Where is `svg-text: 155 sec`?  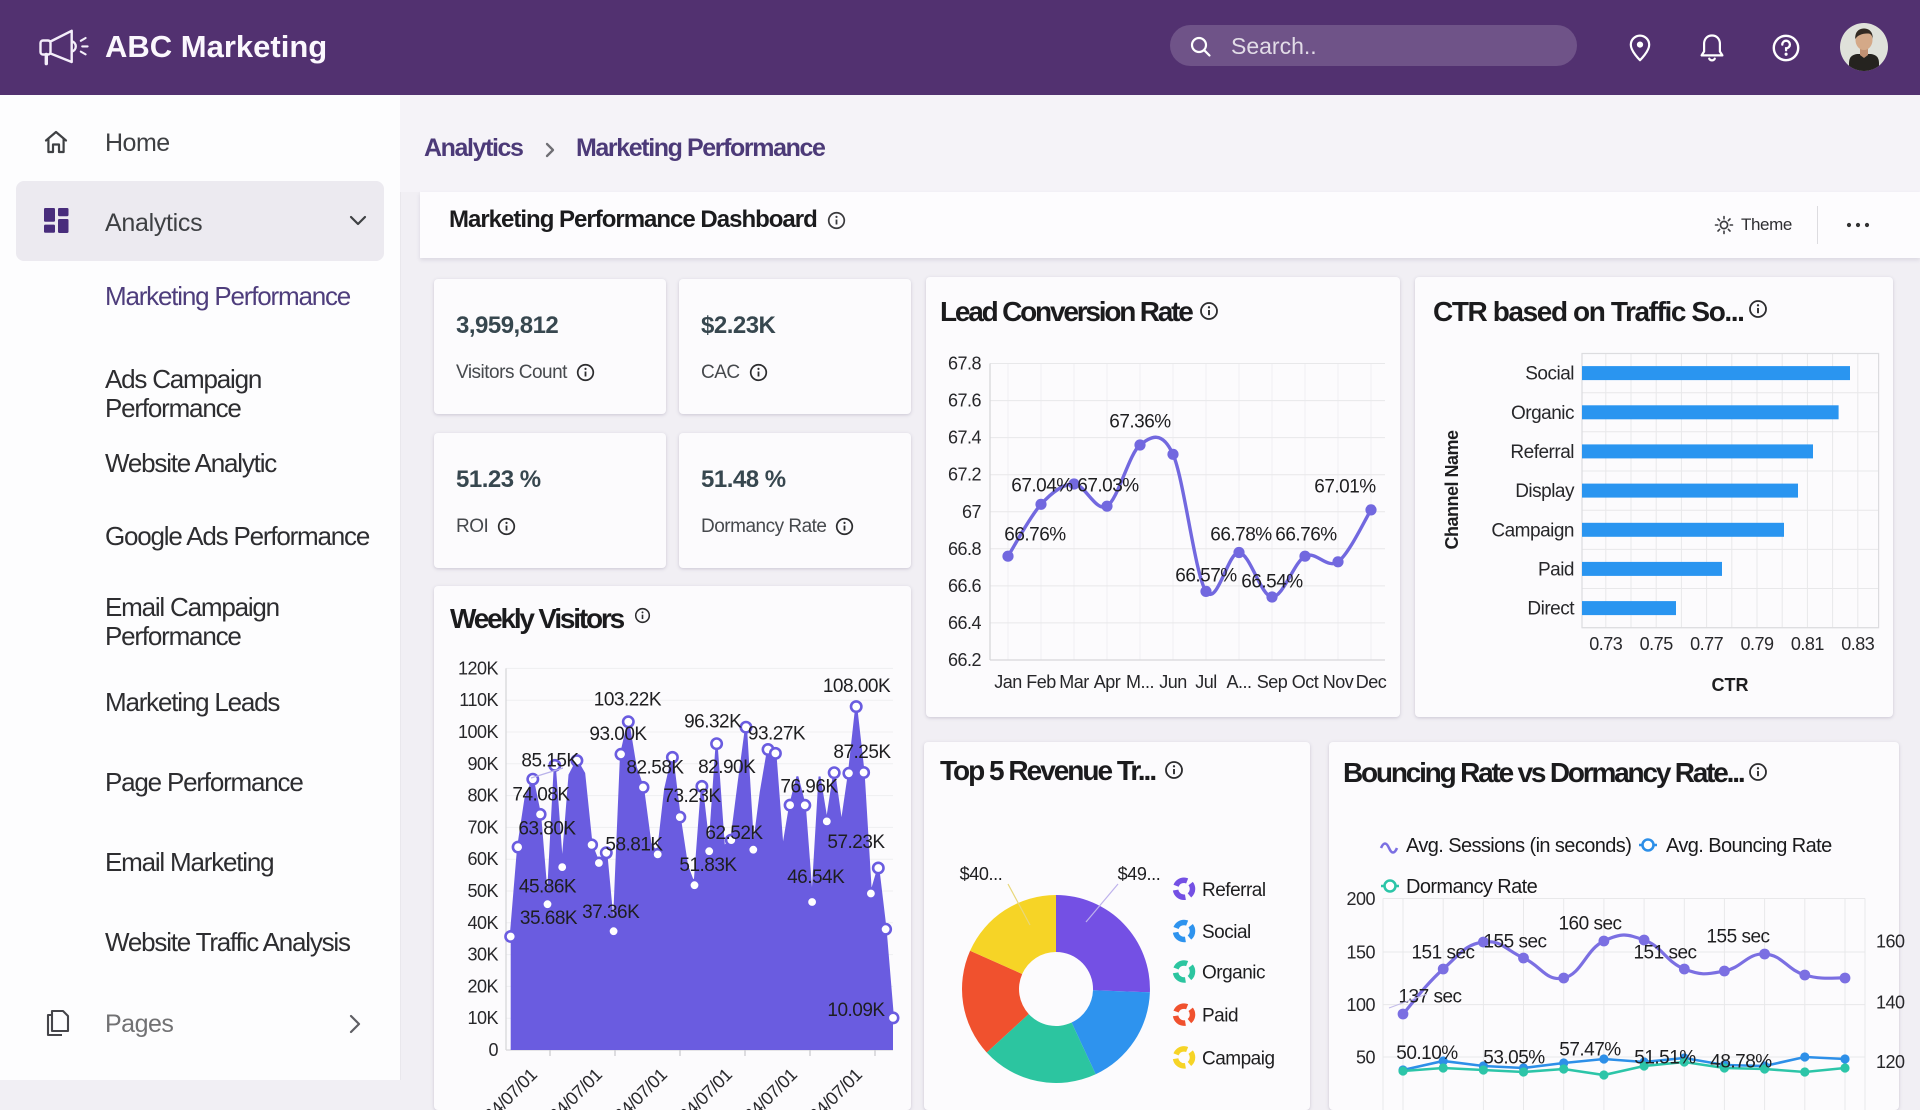 svg-text: 155 sec is located at coordinates (1514, 942).